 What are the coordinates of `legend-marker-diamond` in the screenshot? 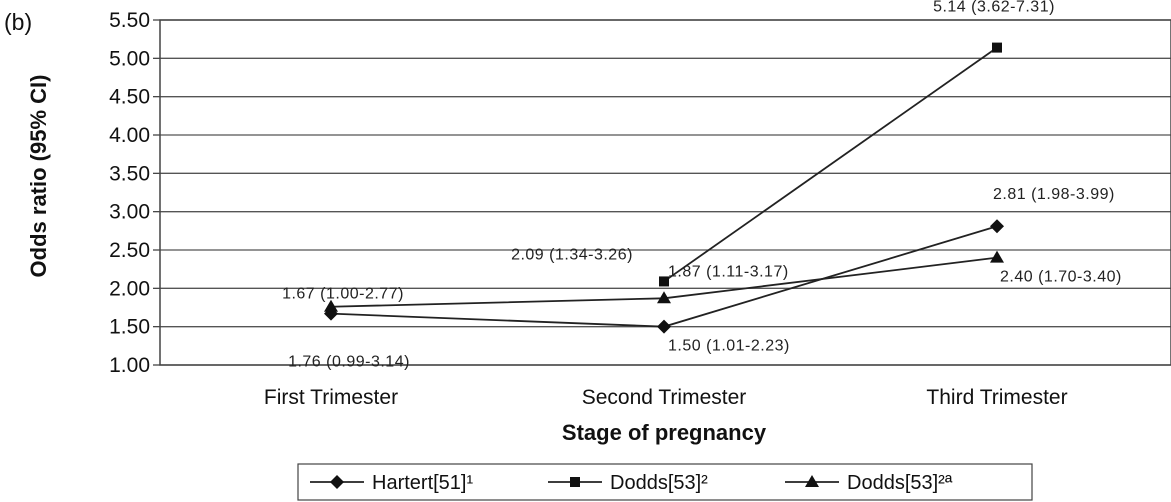 It's located at (337, 482).